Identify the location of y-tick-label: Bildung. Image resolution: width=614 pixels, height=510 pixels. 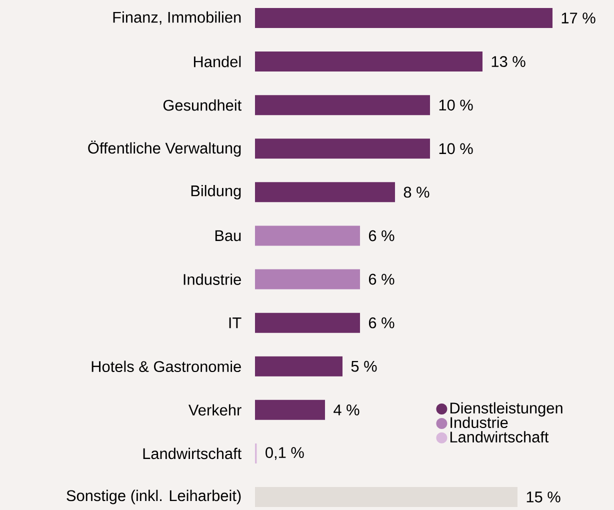
(216, 192).